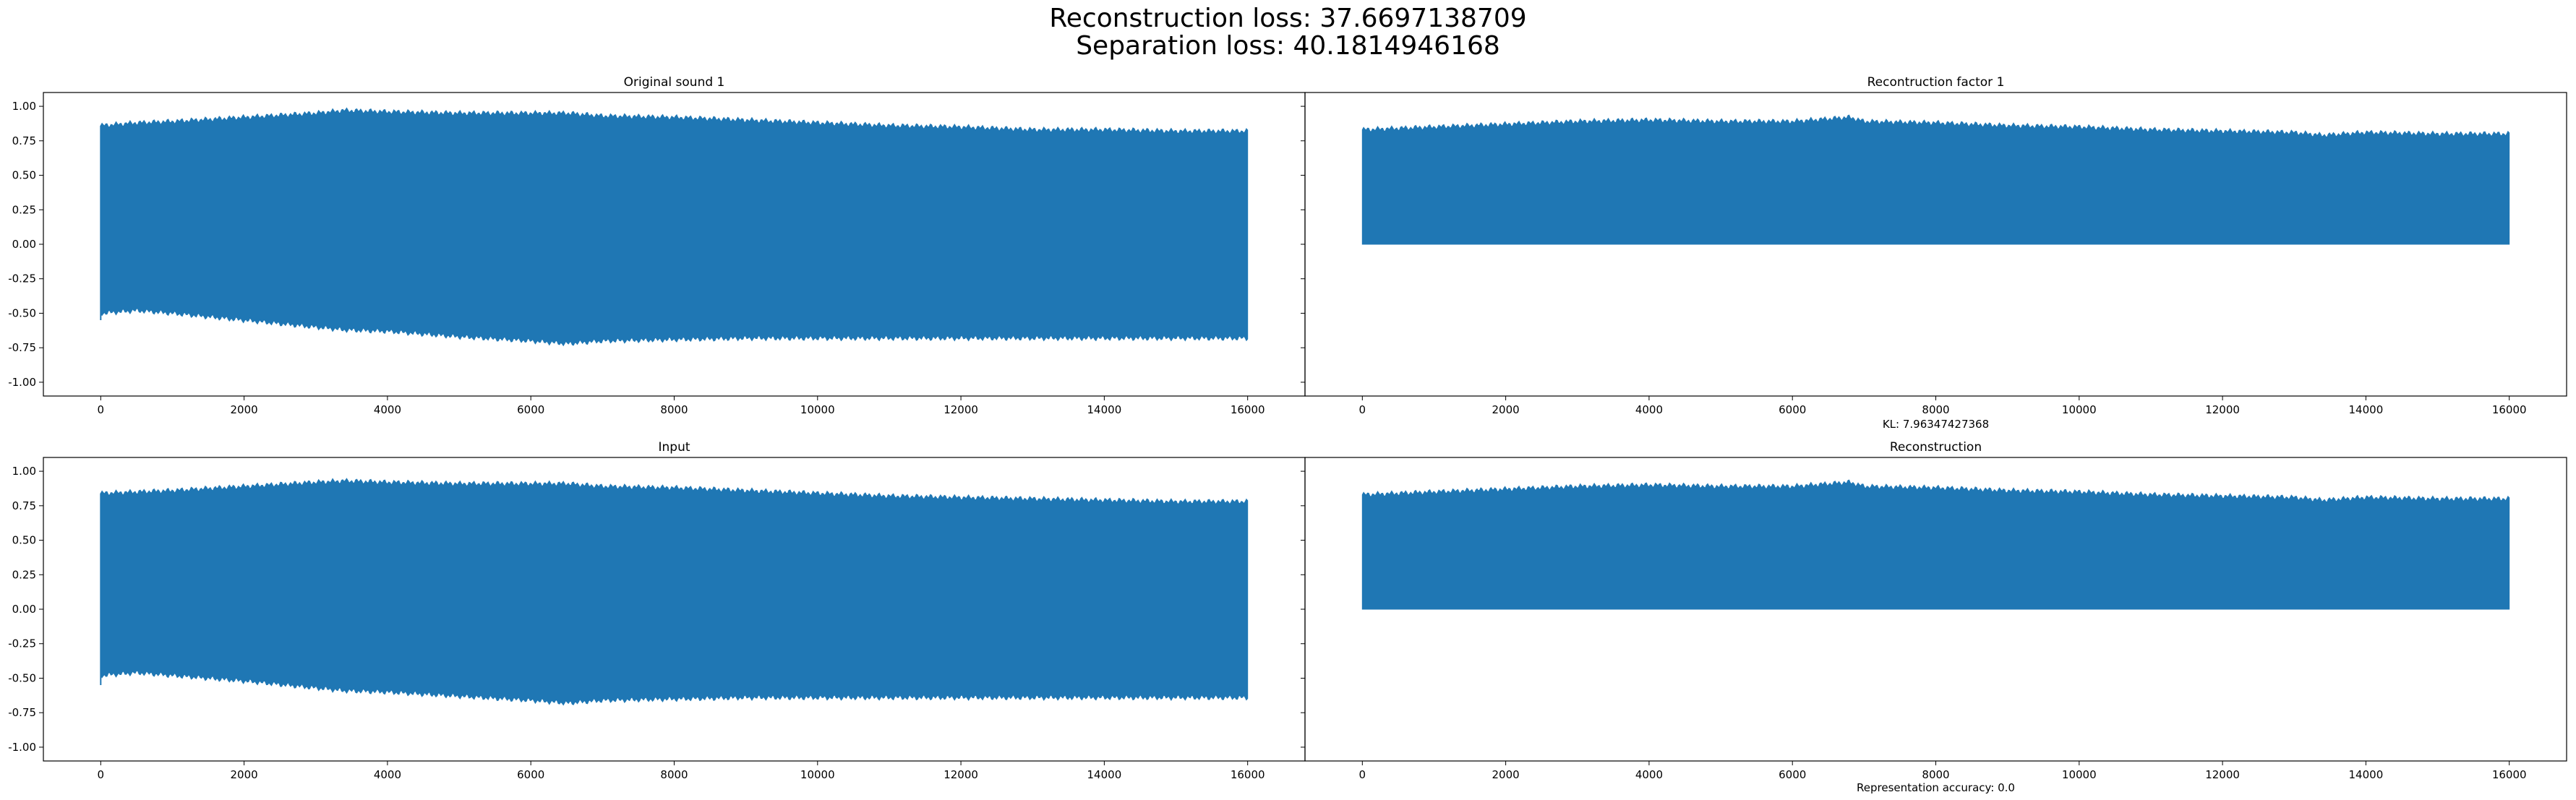 The width and height of the screenshot is (2576, 800). What do you see at coordinates (1935, 447) in the screenshot?
I see `subplot-title-reconstruction: Reconstruction` at bounding box center [1935, 447].